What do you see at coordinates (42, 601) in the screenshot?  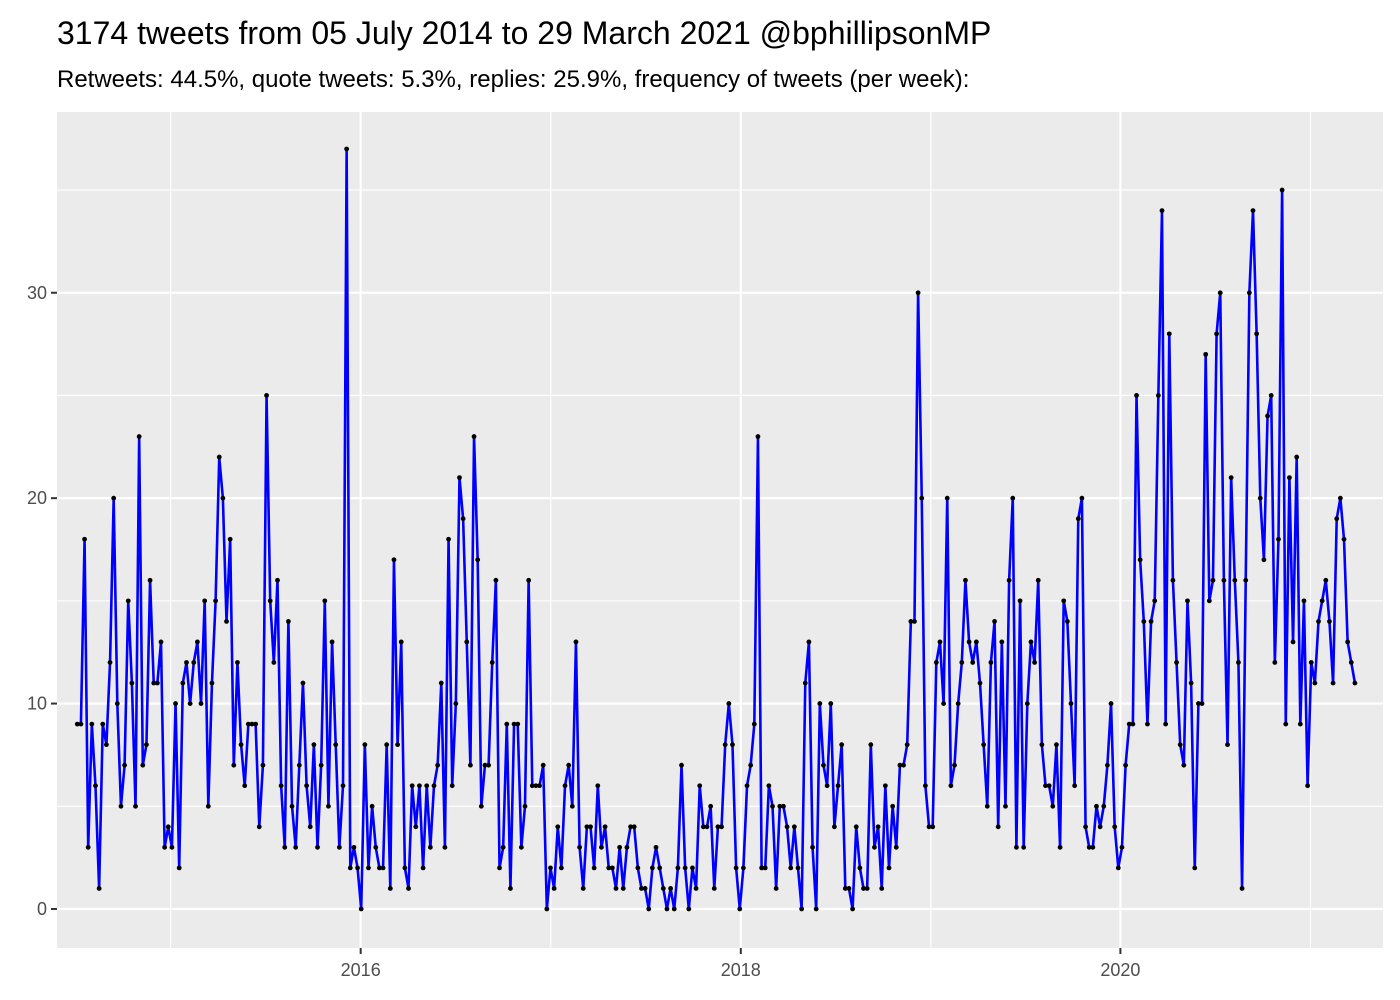 I see `y-axis: 0 10 20 30` at bounding box center [42, 601].